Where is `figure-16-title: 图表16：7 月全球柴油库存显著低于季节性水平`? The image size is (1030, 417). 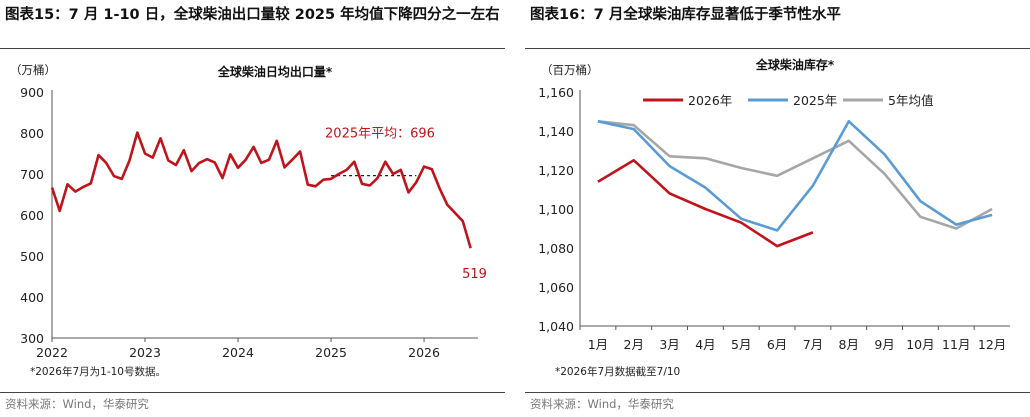
figure-16-title: 图表16：7 月全球柴油库存显著低于季节性水平 is located at coordinates (685, 15).